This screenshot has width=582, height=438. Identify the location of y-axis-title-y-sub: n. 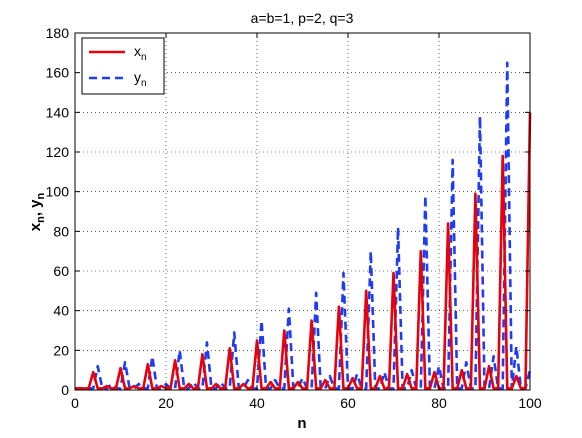
(41, 195).